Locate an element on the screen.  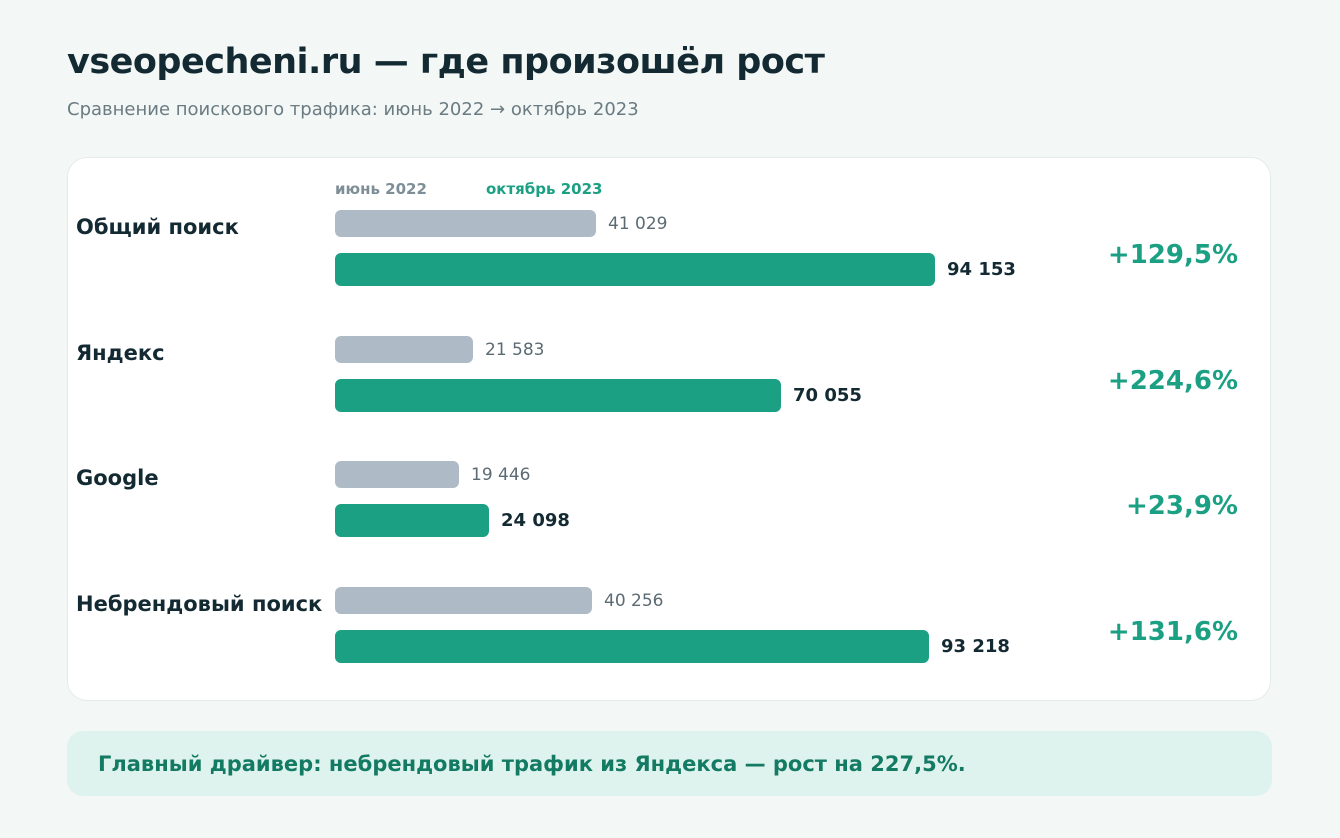
value-label-june-2022: 40 256 is located at coordinates (634, 601).